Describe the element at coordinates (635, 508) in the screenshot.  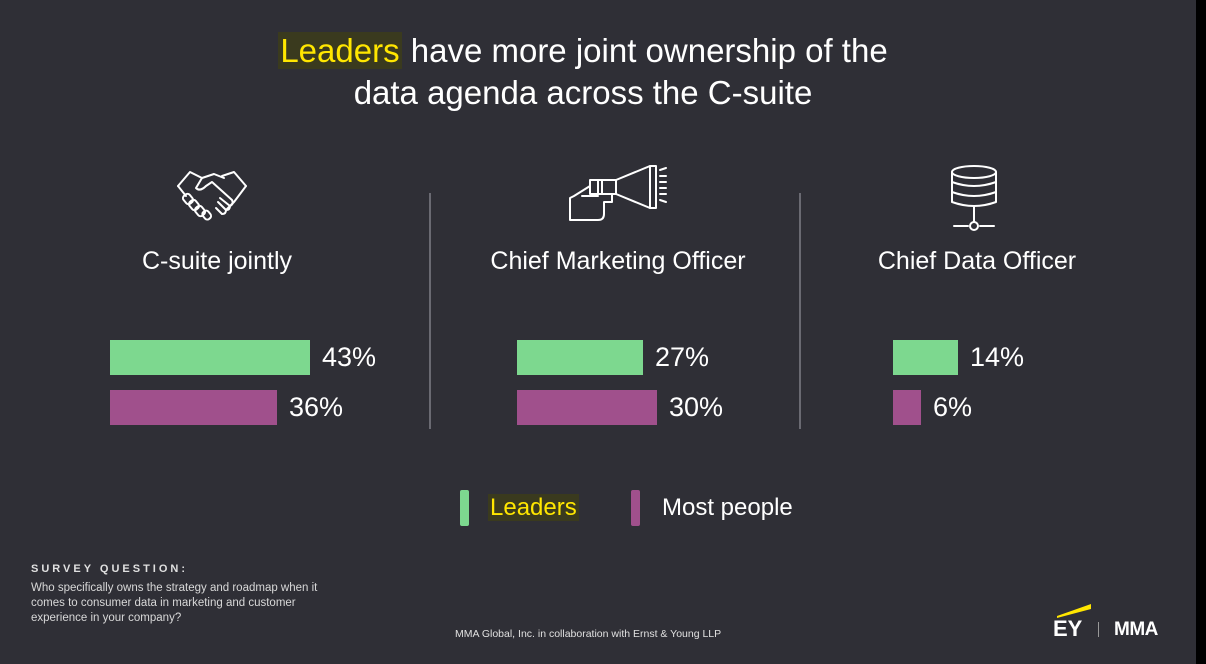
I see `legend-swatch-most-people` at that location.